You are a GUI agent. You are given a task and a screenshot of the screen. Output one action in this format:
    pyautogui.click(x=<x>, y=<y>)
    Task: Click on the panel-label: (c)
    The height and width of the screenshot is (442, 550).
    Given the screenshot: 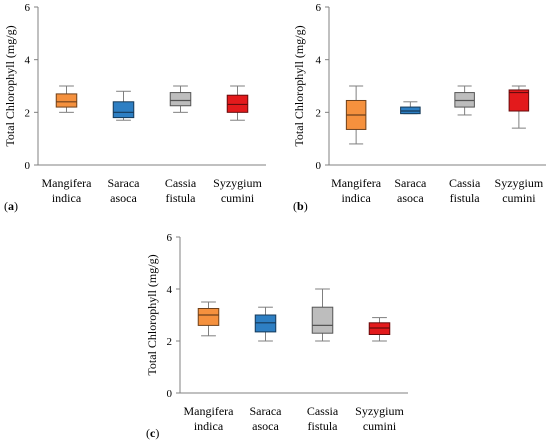 What is the action you would take?
    pyautogui.click(x=152, y=433)
    